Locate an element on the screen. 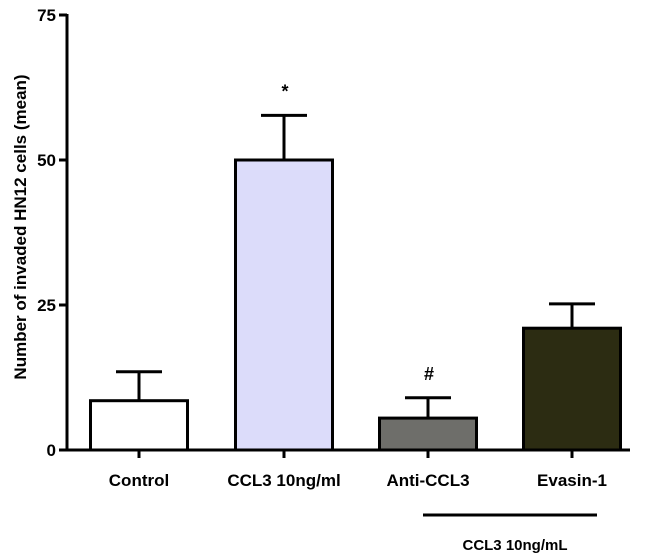  category-label: Control is located at coordinates (139, 480).